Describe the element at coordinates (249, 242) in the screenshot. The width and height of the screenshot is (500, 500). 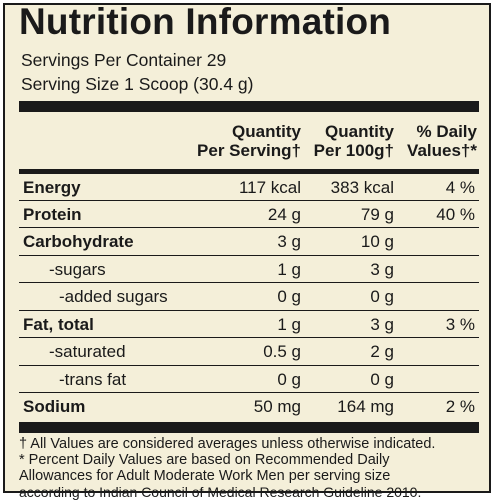
I see `row-carbohydrate: Carbohydrate 3 g 10 g` at that location.